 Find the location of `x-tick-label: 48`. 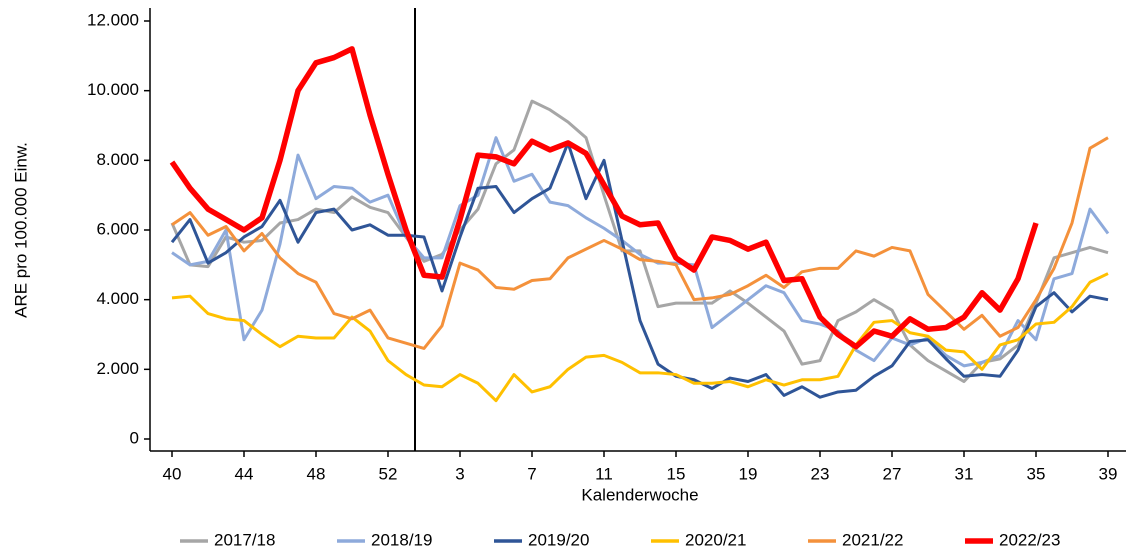

x-tick-label: 48 is located at coordinates (316, 473).